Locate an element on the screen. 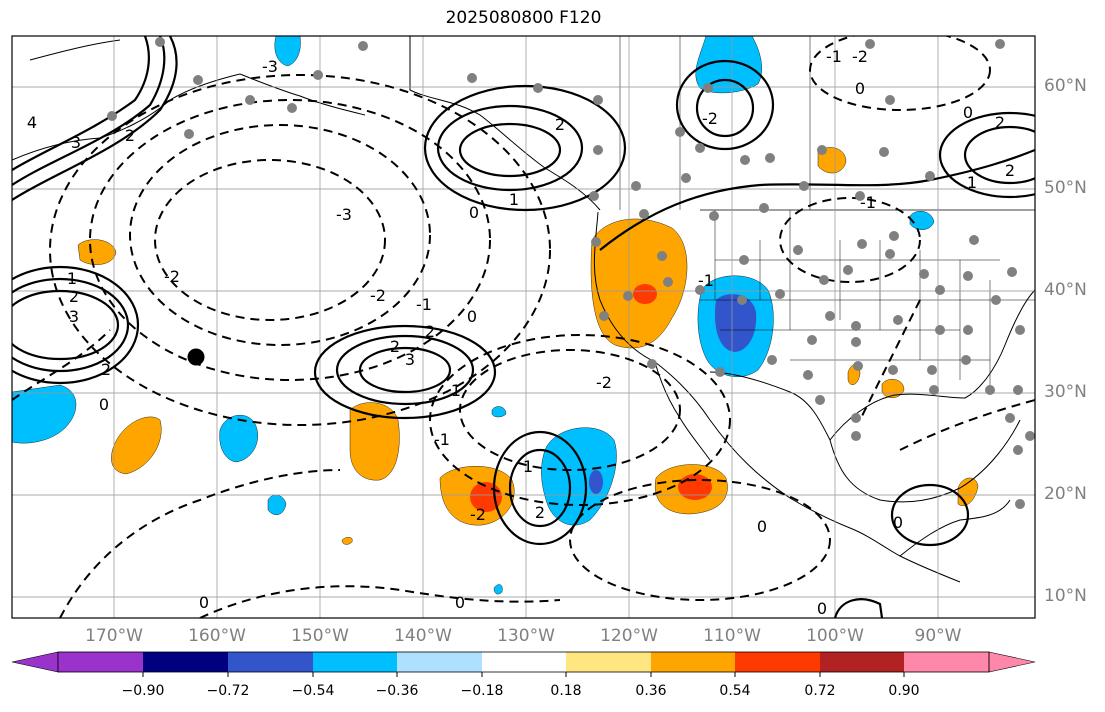 This screenshot has height=712, width=1105. colorbar-tick-label: −0.90 is located at coordinates (143, 691).